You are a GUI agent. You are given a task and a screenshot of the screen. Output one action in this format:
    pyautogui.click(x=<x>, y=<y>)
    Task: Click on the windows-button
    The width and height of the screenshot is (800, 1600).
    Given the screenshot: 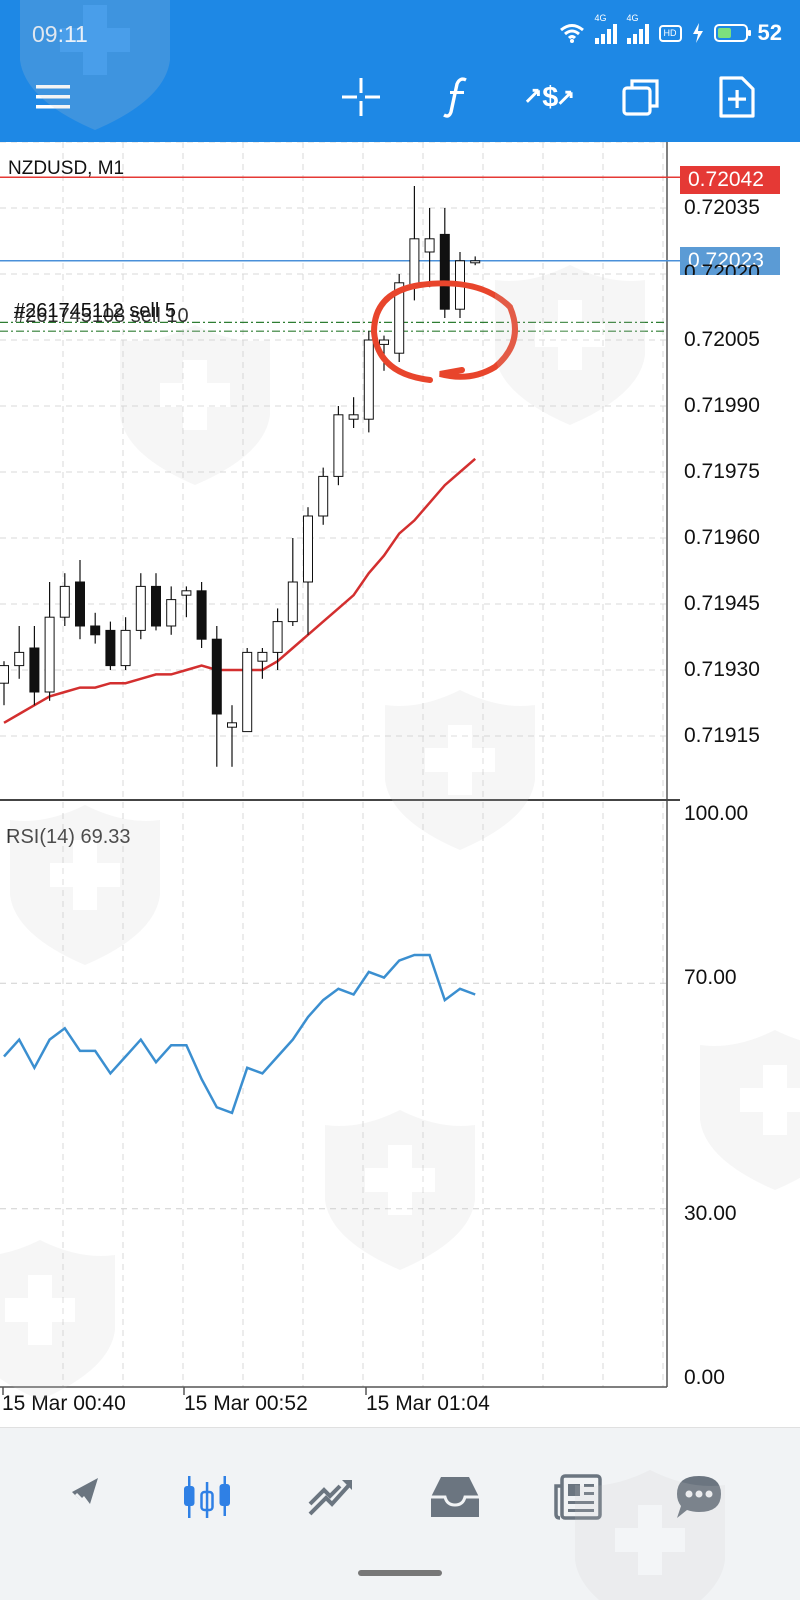 What is the action you would take?
    pyautogui.click(x=641, y=97)
    